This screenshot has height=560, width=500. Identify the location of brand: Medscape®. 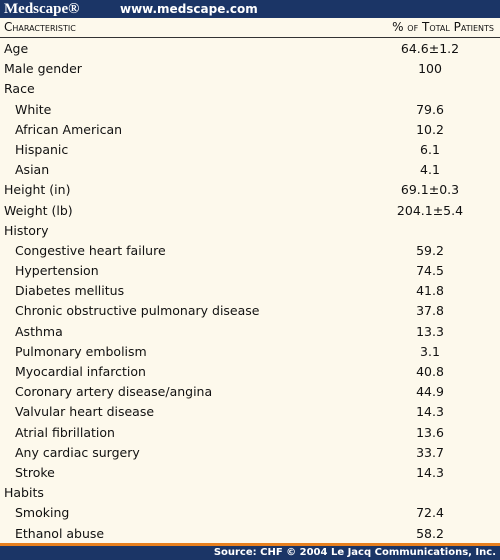
(42, 9).